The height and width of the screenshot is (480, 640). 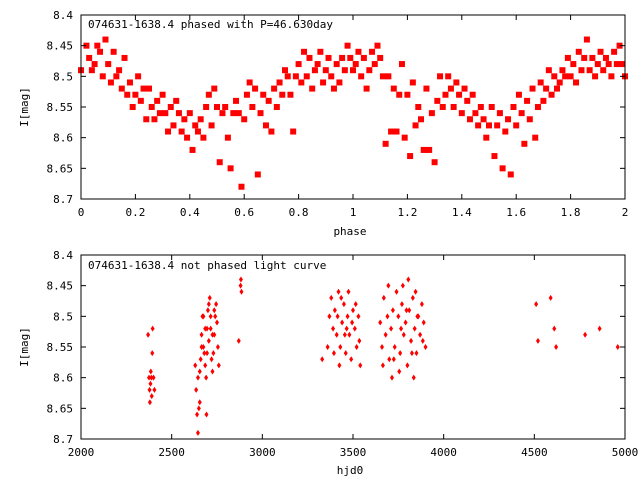 What do you see at coordinates (625, 452) in the screenshot?
I see `x-tick-label: 5000` at bounding box center [625, 452].